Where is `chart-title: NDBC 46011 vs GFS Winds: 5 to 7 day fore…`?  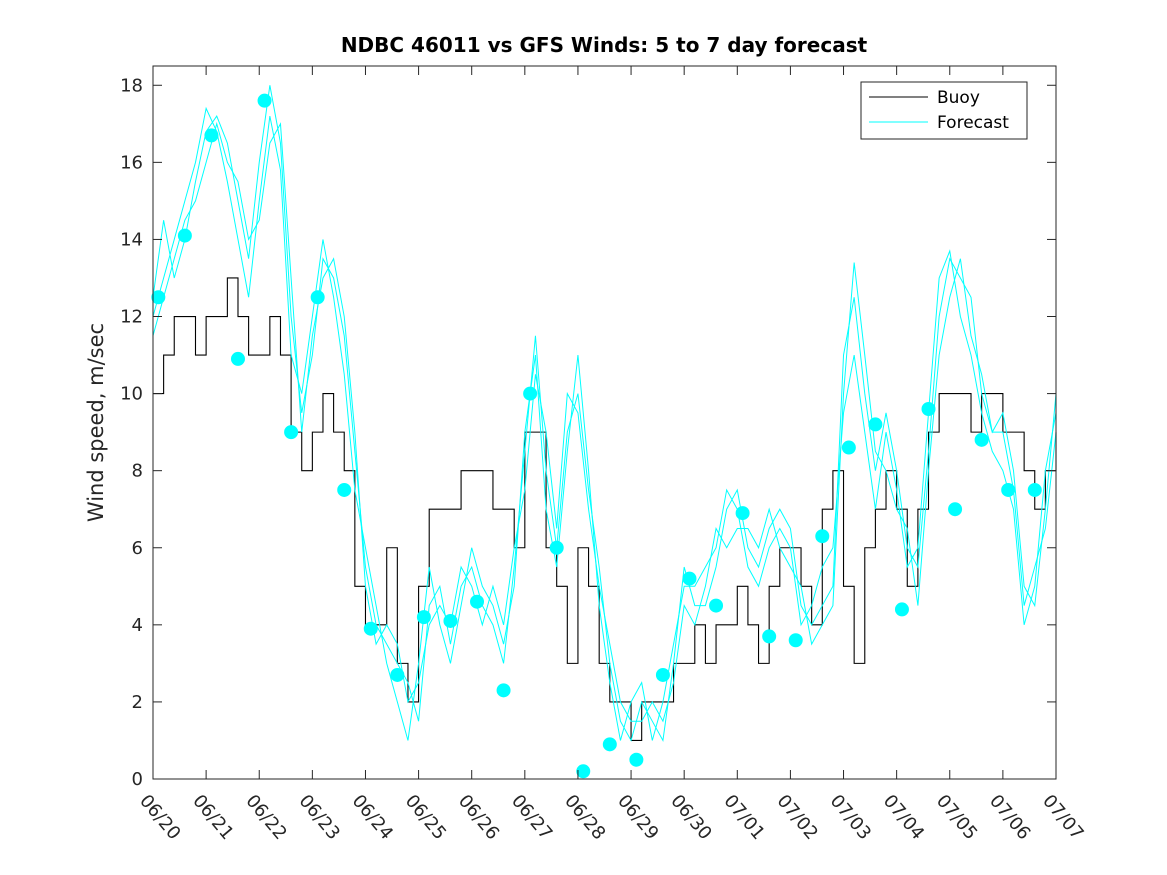
chart-title: NDBC 46011 vs GFS Winds: 5 to 7 day fore… is located at coordinates (604, 45).